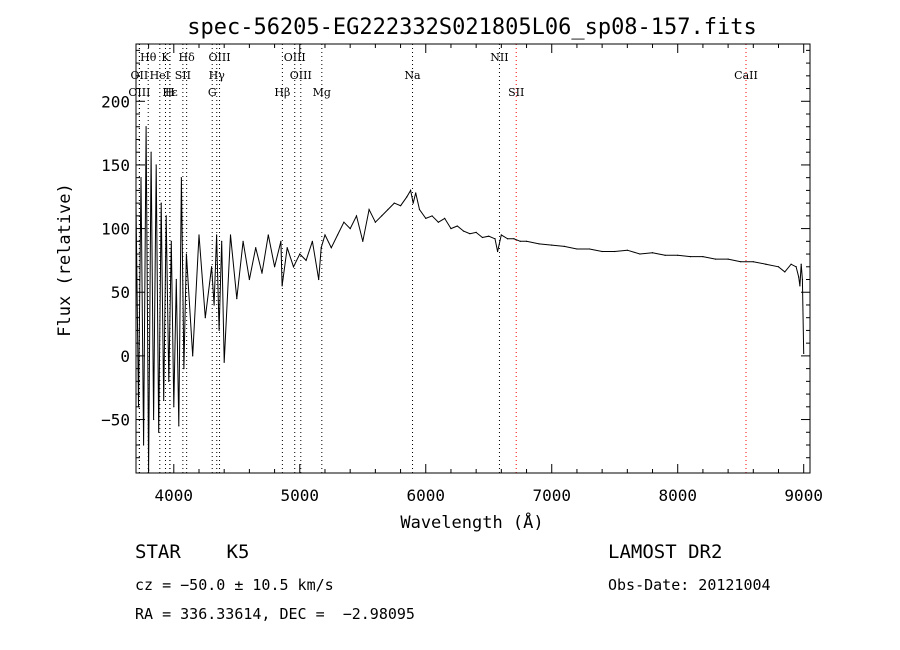  Describe the element at coordinates (170, 92) in the screenshot. I see `line-marker-label: H` at that location.